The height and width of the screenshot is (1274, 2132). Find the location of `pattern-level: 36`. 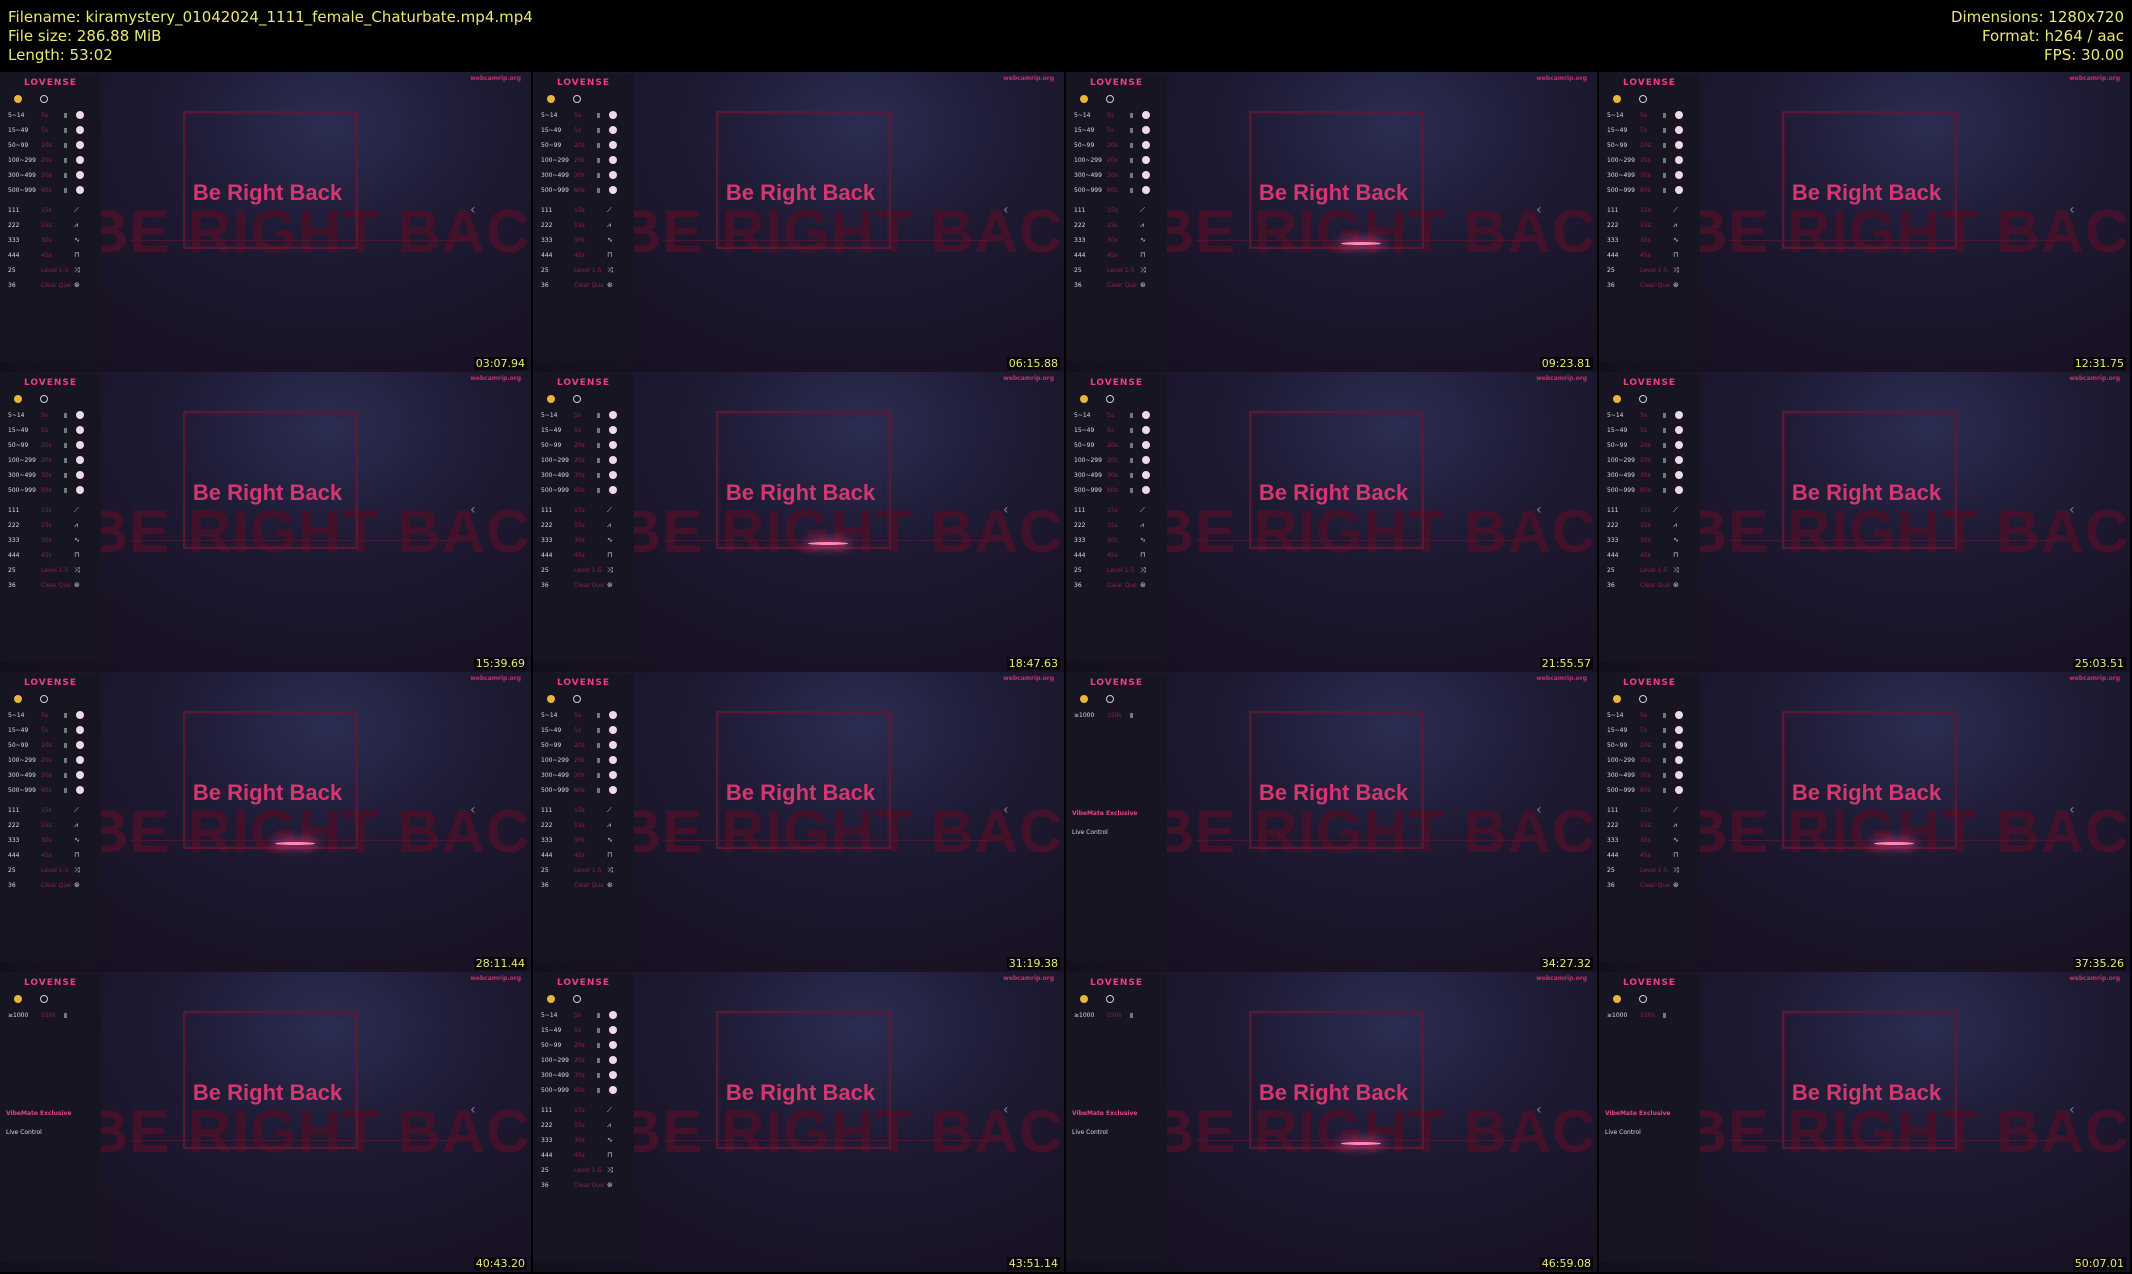

pattern-level: 36 is located at coordinates (12, 285).